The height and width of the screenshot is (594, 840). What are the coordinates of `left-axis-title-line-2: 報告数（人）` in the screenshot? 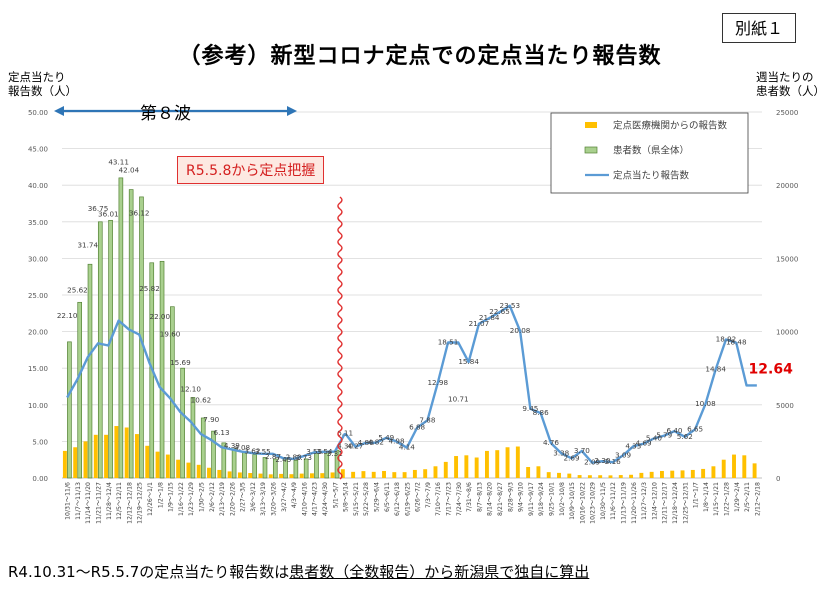 It's located at (42, 91).